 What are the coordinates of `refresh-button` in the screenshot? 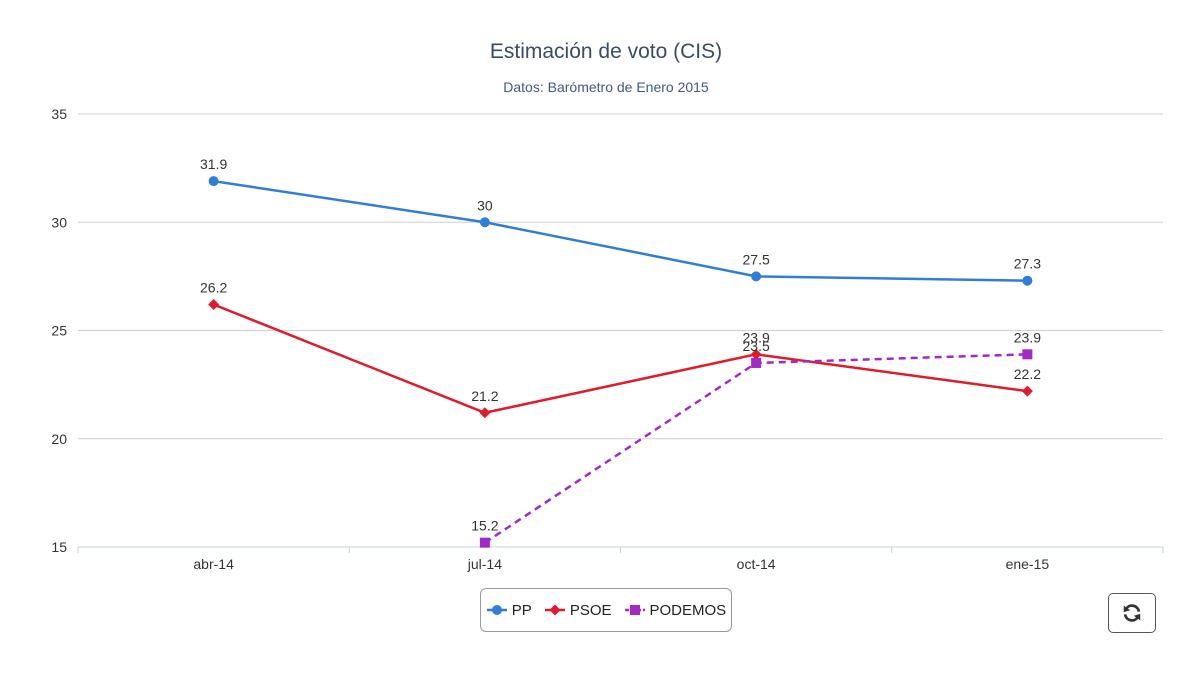 It's located at (1132, 613).